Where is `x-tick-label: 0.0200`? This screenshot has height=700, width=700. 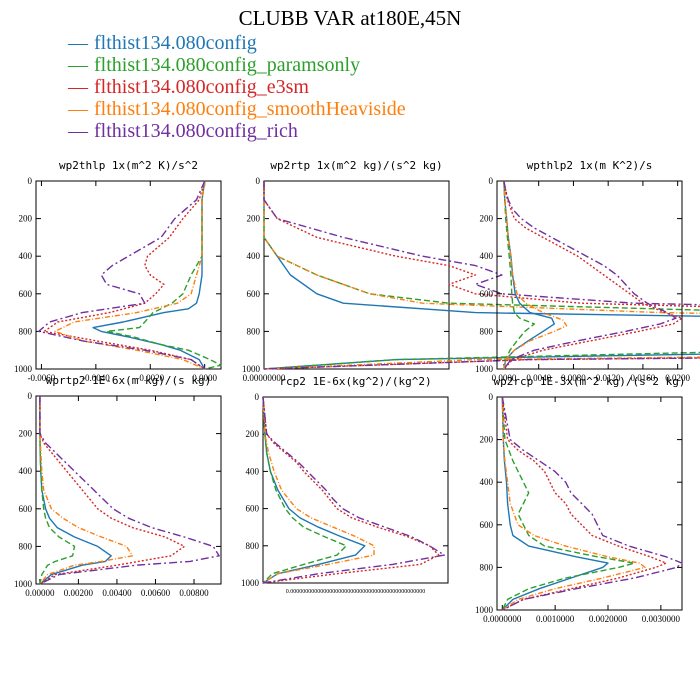 x-tick-label: 0.0200 is located at coordinates (677, 378).